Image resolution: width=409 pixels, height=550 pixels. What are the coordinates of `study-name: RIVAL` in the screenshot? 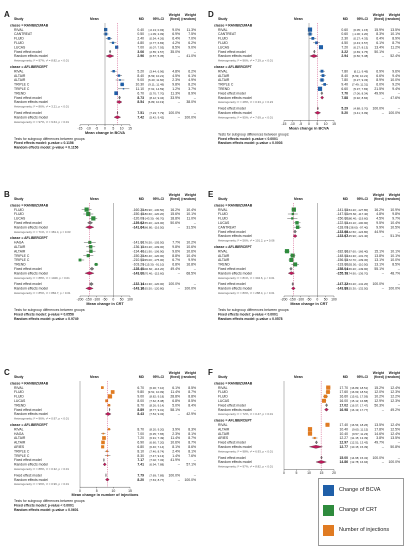 It's located at (223, 30).